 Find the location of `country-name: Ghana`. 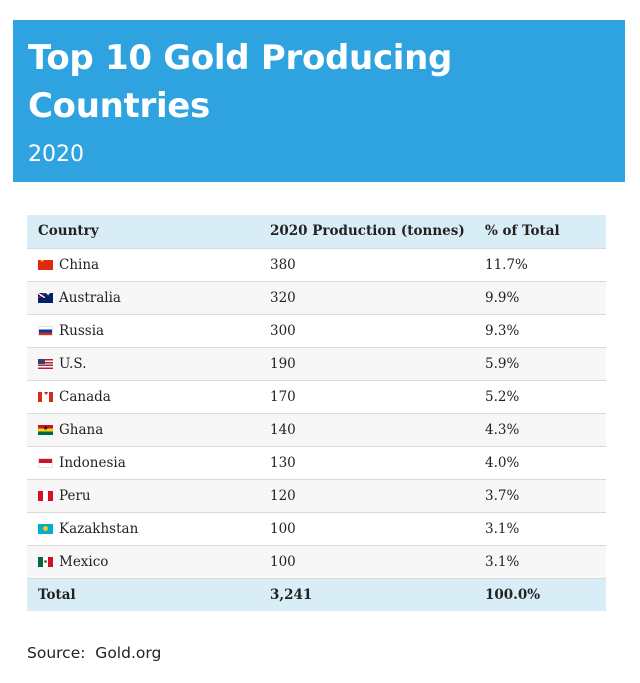

country-name: Ghana is located at coordinates (81, 429).